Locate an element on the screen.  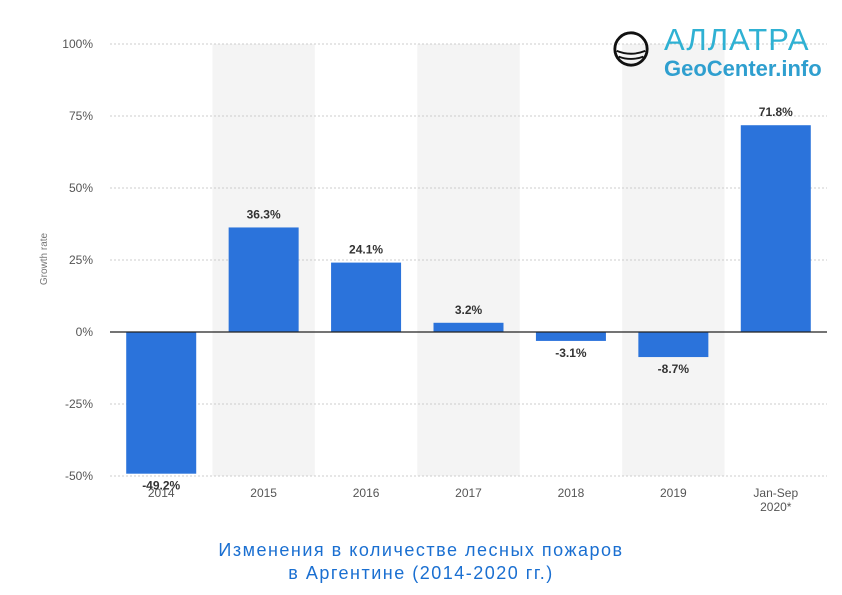
data-label: -3.1% is located at coordinates (571, 353).